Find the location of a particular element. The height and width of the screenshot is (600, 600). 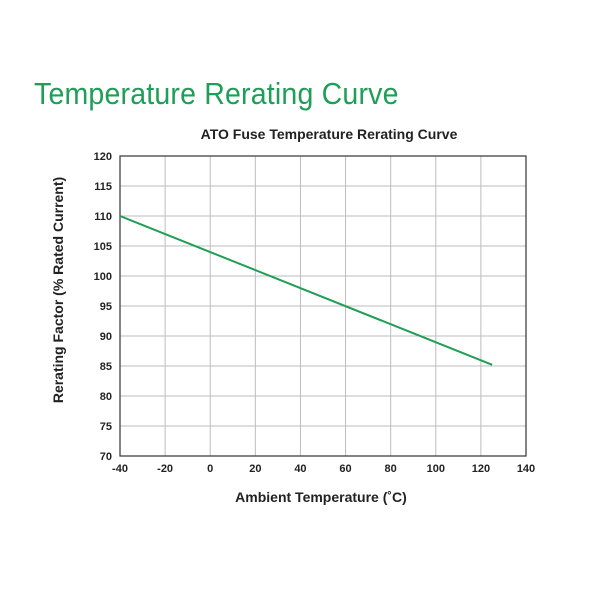

x-tick-label: 0 is located at coordinates (210, 469).